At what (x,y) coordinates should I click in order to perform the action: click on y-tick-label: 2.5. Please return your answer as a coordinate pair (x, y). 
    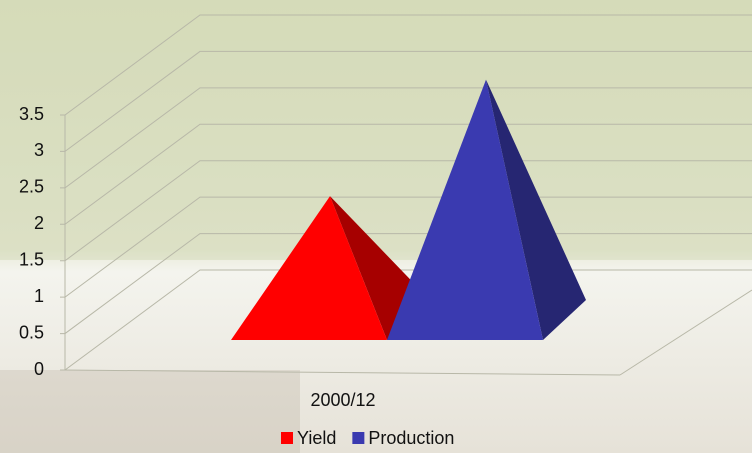
    Looking at the image, I should click on (31, 187).